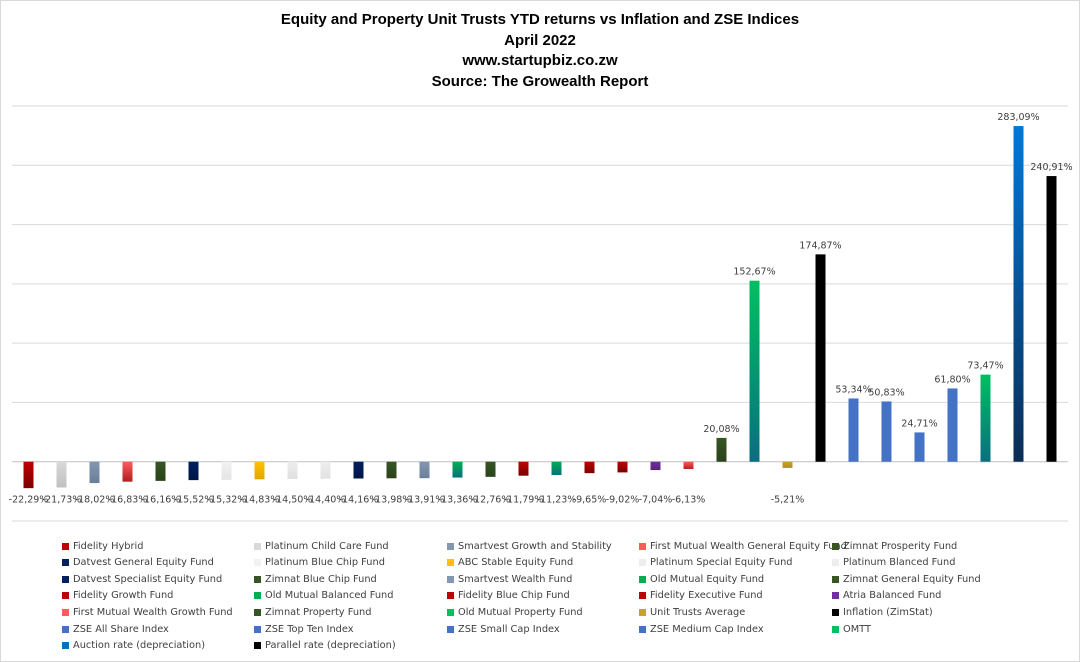 The image size is (1080, 662). What do you see at coordinates (912, 579) in the screenshot?
I see `legend-label: Zimnat General Equity Fund` at bounding box center [912, 579].